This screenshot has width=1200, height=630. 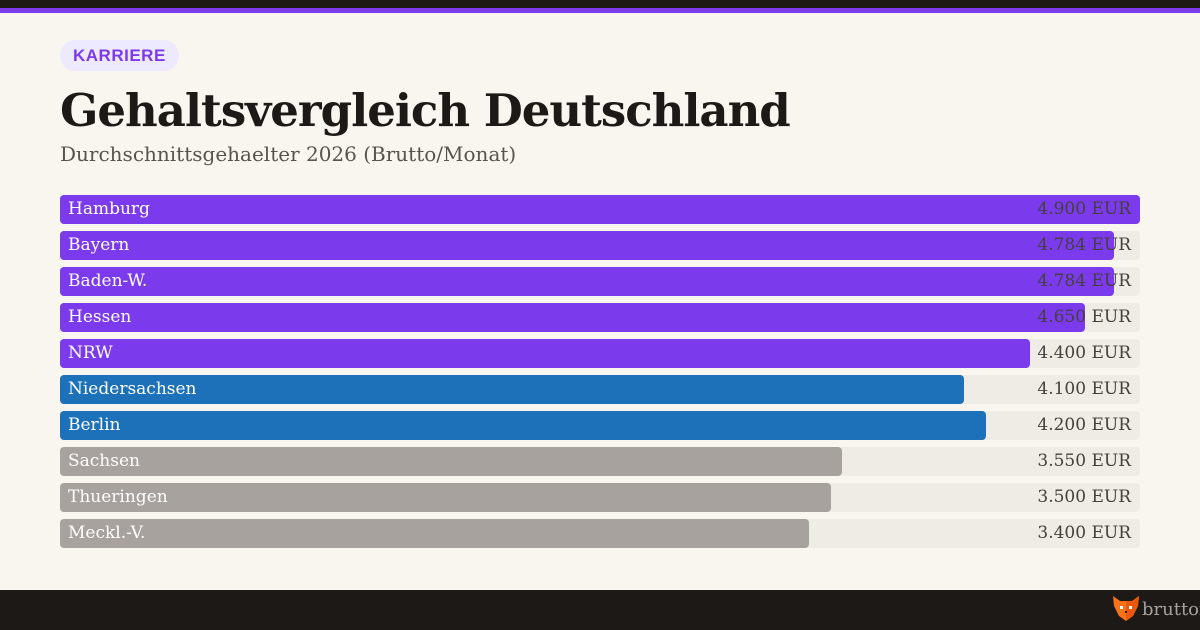 What do you see at coordinates (90, 353) in the screenshot?
I see `bar-label: NRW` at bounding box center [90, 353].